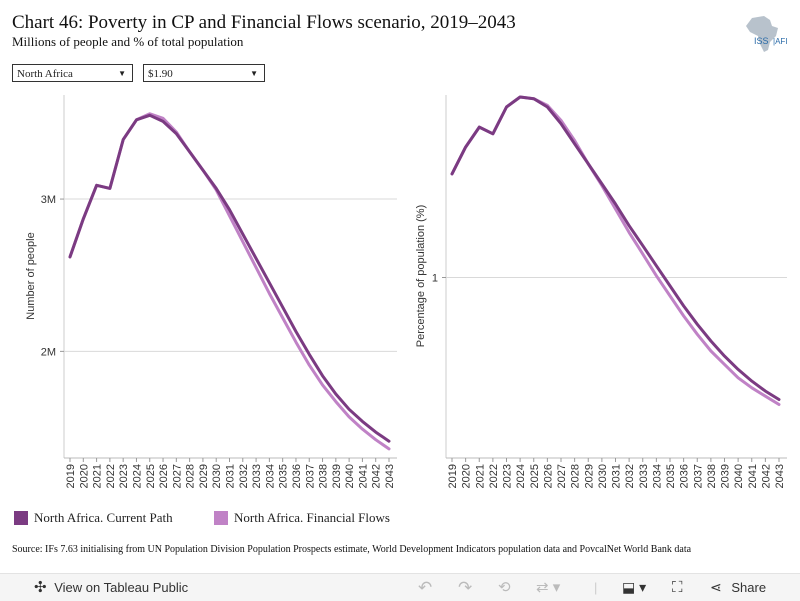  Describe the element at coordinates (160, 74) in the screenshot. I see `poverty-line-select-value: $1.90` at that location.